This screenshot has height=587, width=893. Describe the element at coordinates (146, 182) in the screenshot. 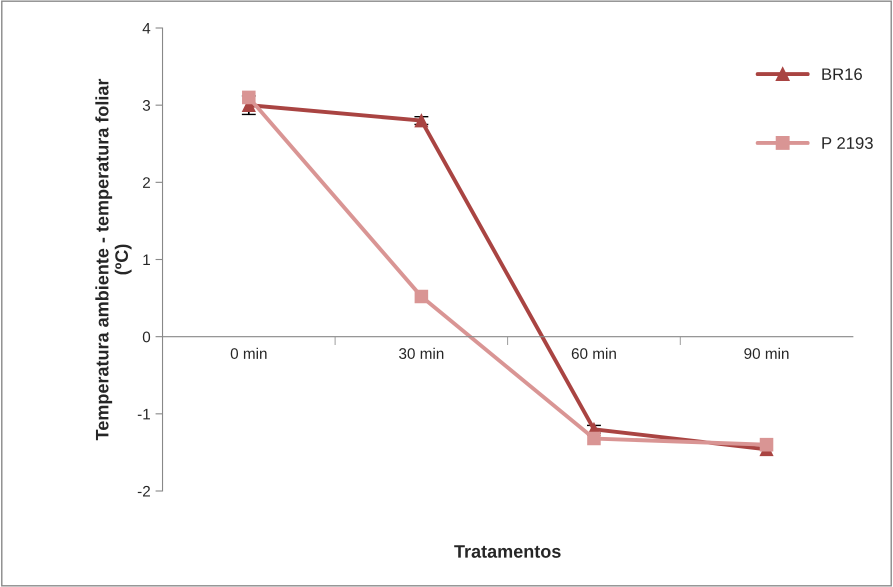

I see `y-tick-label: 2` at that location.